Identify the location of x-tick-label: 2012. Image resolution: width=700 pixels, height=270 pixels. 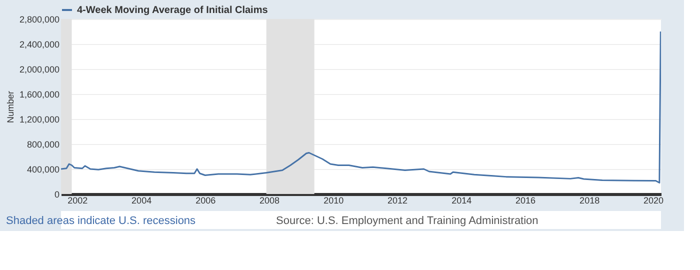
(398, 201).